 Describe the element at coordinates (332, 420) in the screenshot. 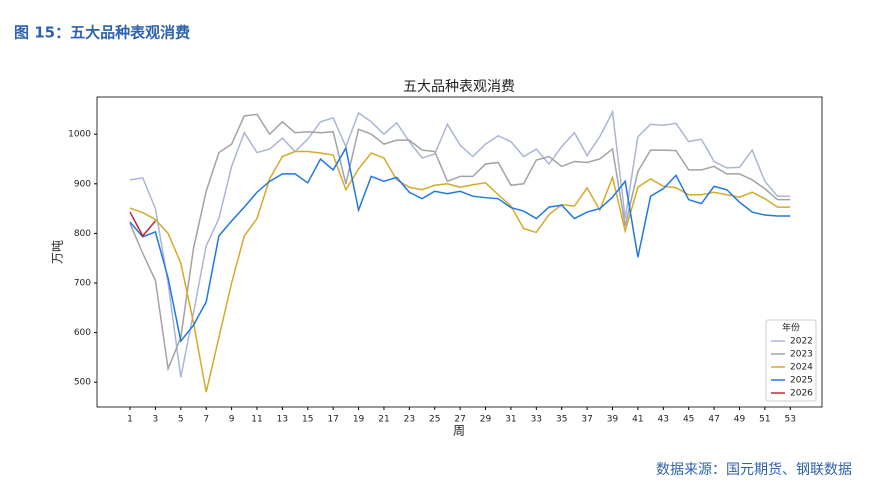

I see `x-tick-label: 17` at that location.